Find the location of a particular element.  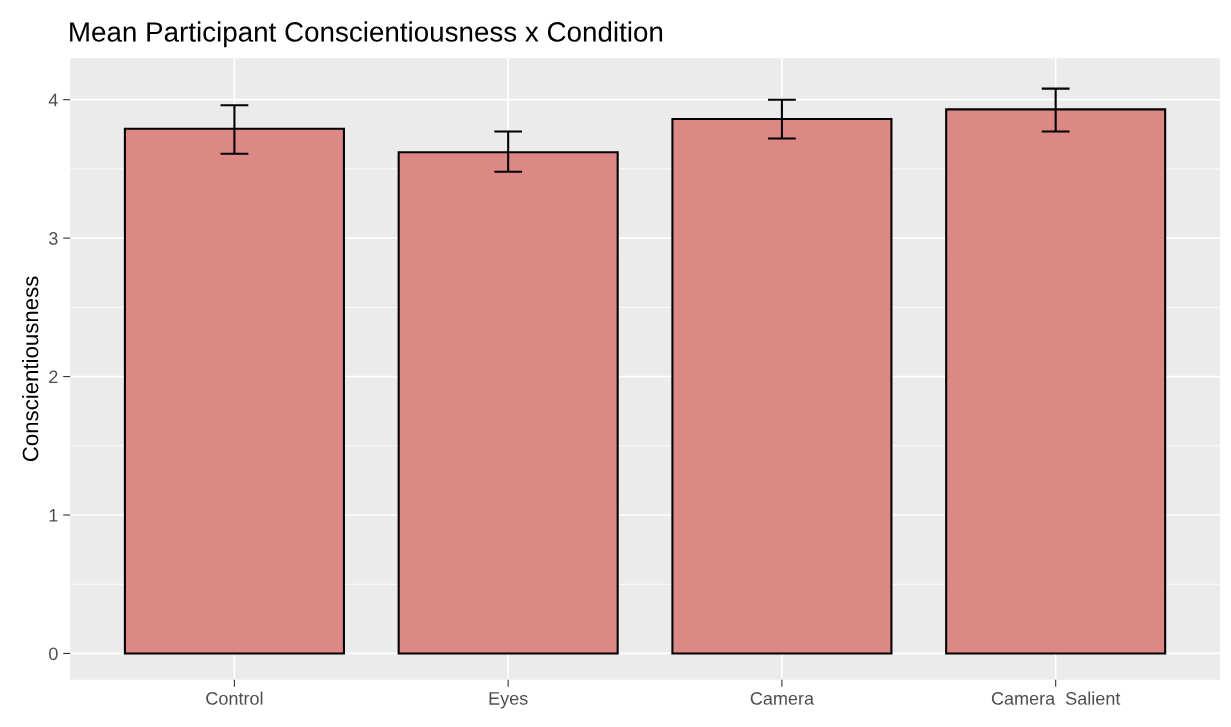

x-tick-label: Eyes is located at coordinates (508, 700).